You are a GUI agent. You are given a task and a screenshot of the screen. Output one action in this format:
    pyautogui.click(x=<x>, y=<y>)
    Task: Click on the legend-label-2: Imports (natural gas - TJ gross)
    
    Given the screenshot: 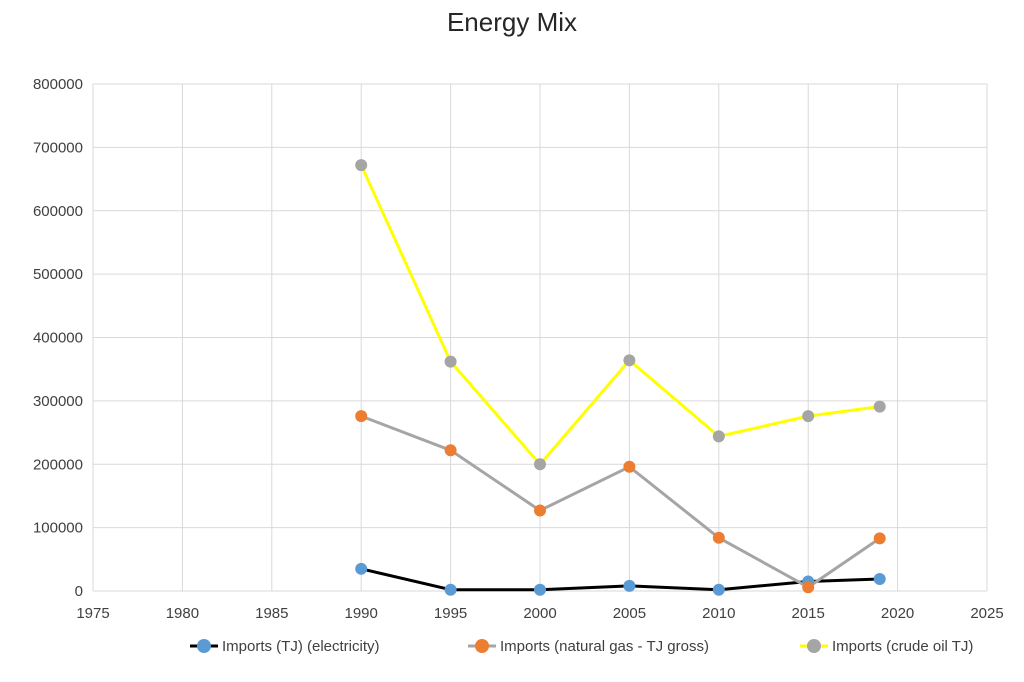 What is the action you would take?
    pyautogui.click(x=604, y=646)
    